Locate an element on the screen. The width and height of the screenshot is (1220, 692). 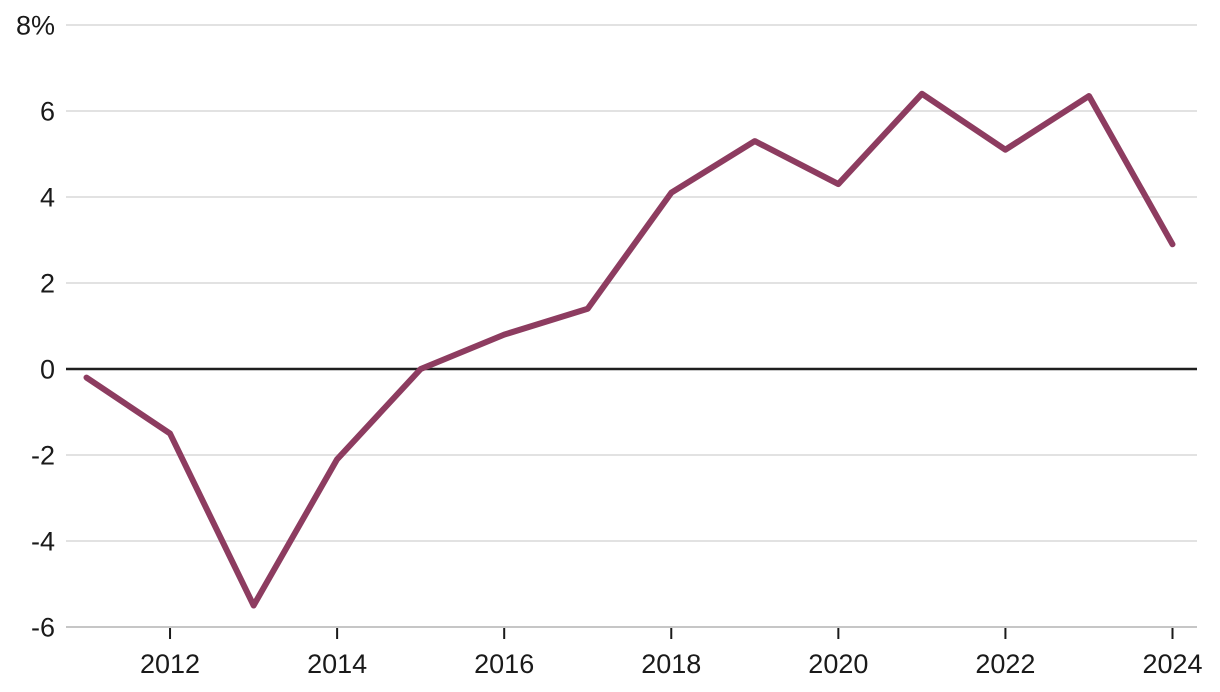
x-tick-label: 2016 is located at coordinates (504, 664).